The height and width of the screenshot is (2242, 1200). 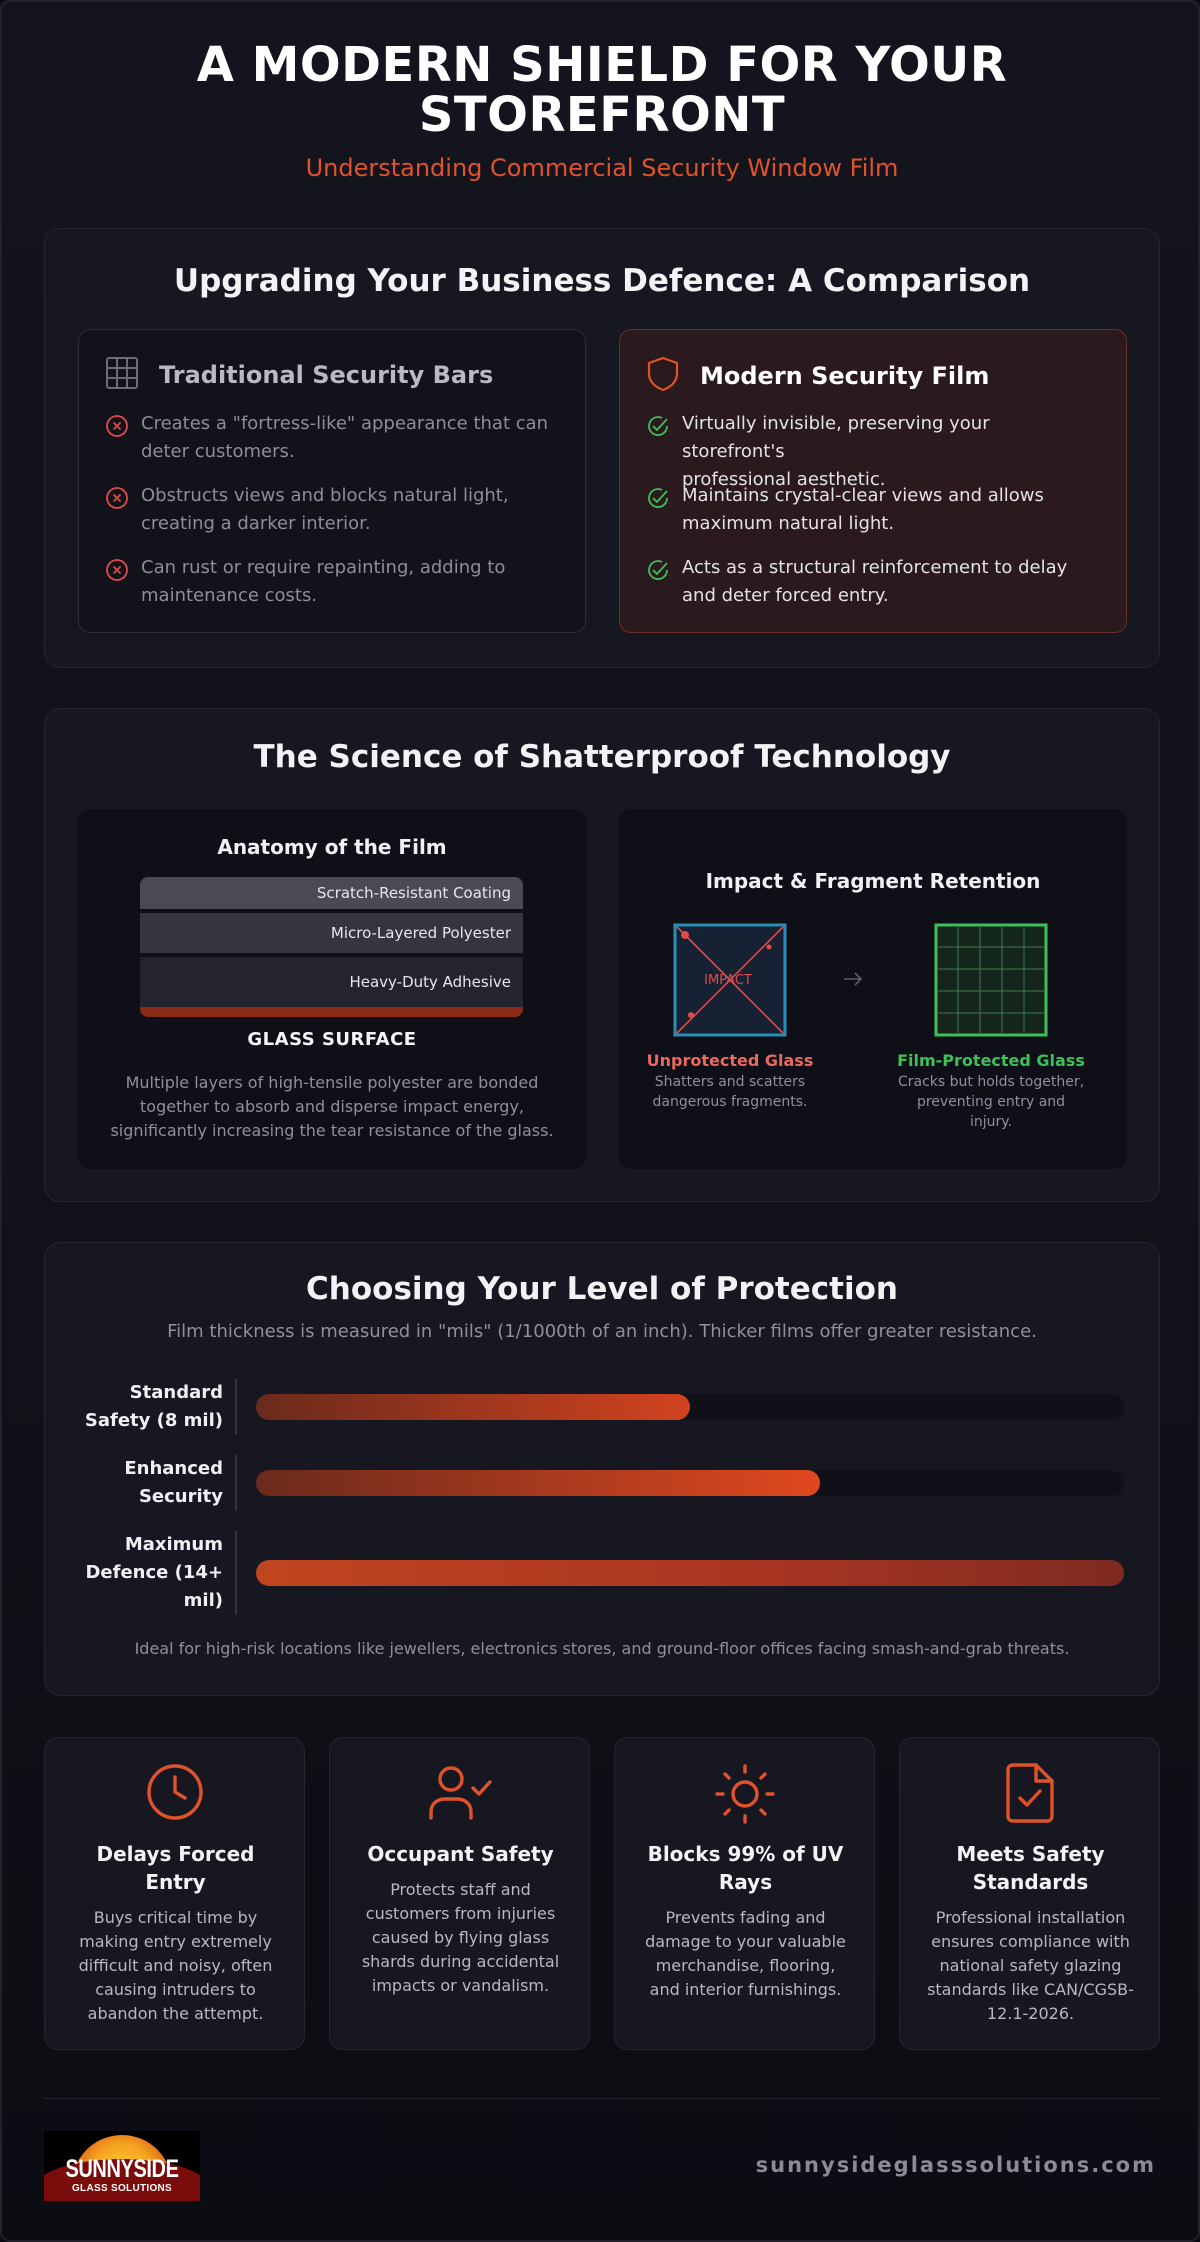 I want to click on page-title-line-1: A MODERN SHIELD FOR YOUR, so click(x=602, y=65).